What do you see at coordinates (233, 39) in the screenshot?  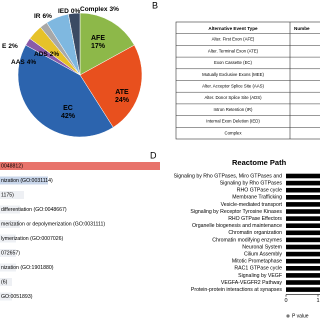 I see `table-cell: Alter. First Exon (AFE)` at bounding box center [233, 39].